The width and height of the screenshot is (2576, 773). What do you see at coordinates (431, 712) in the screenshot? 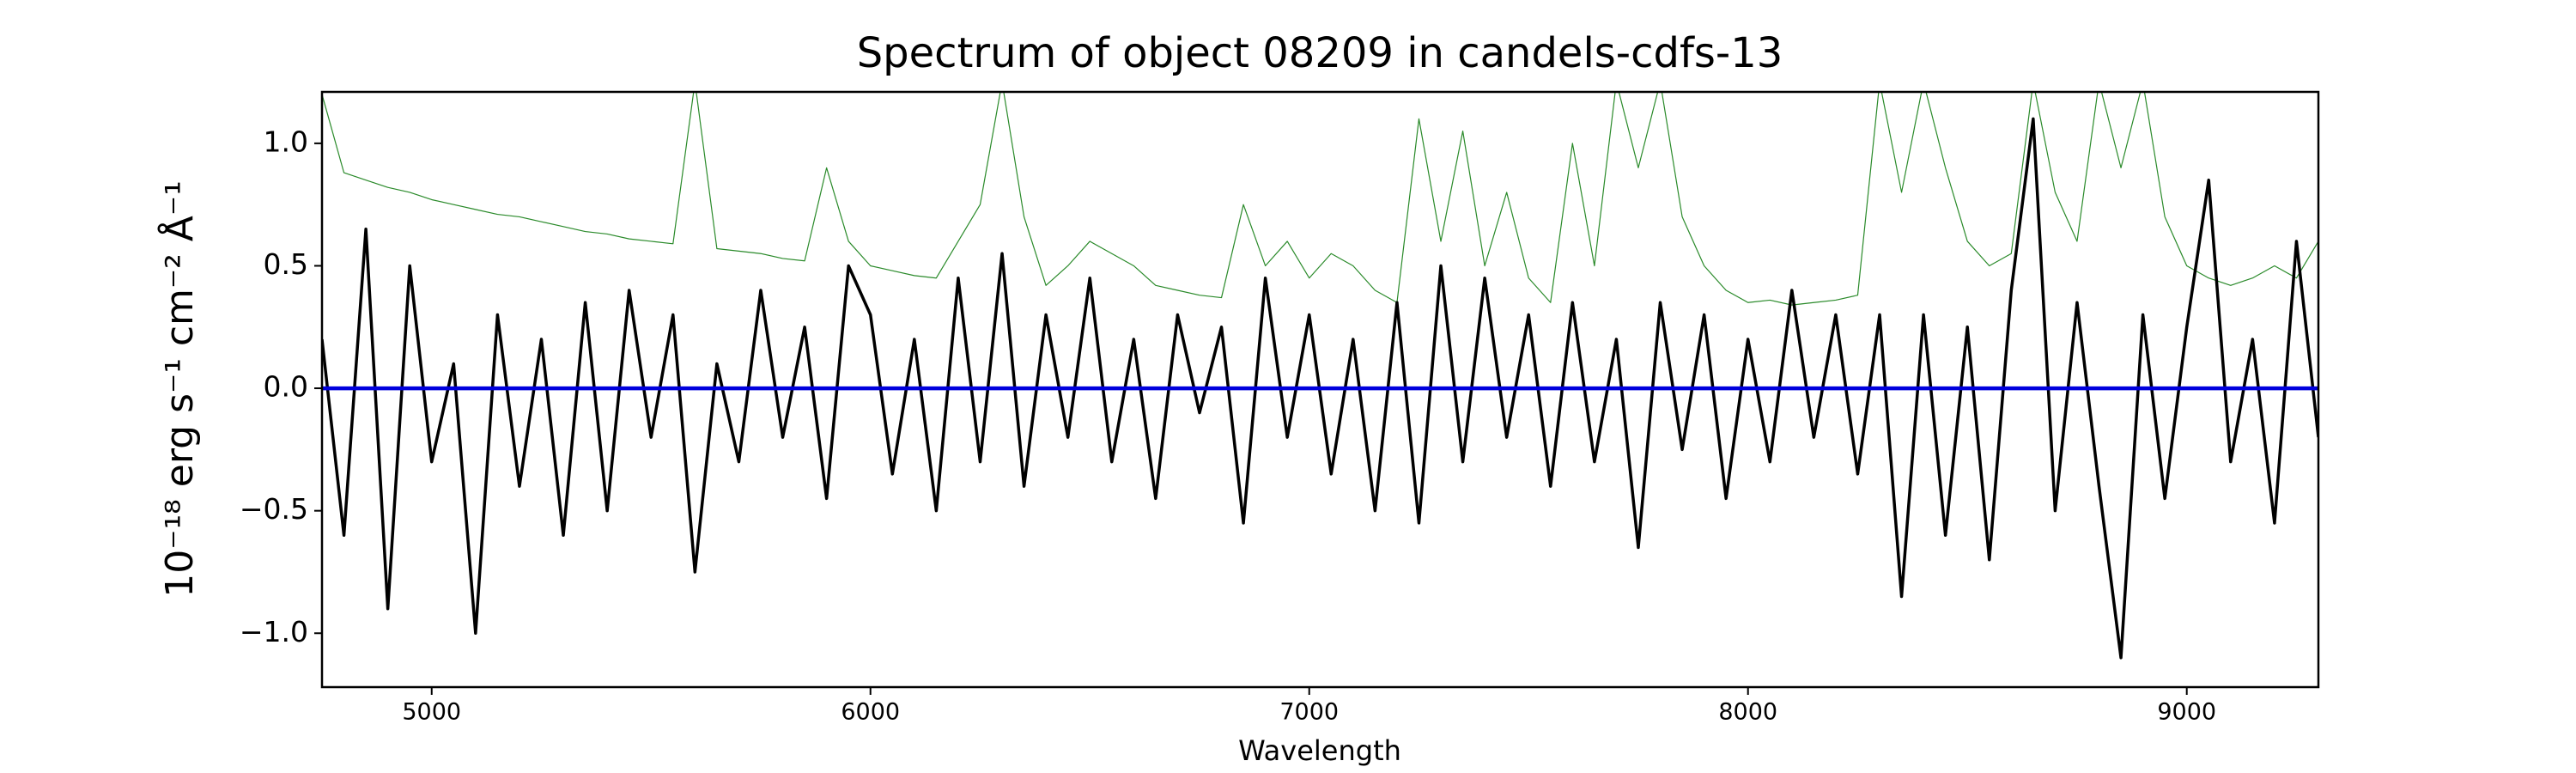
I see `x-tick-label: 5000` at bounding box center [431, 712].